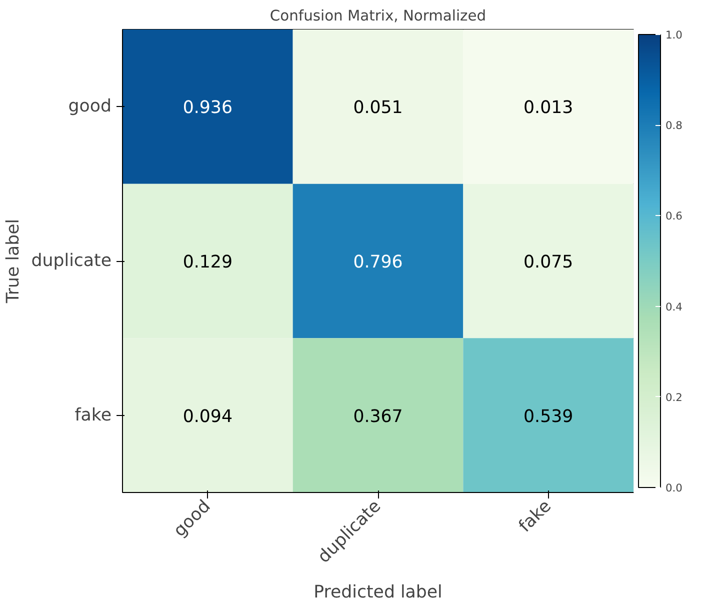 This screenshot has height=612, width=704. I want to click on y-tick-label: duplicate, so click(71, 261).